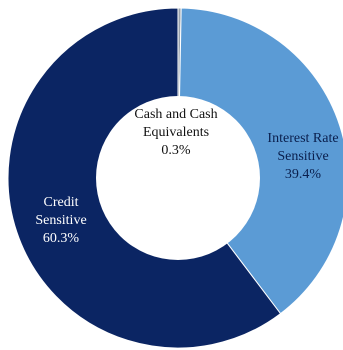 Image resolution: width=343 pixels, height=350 pixels. I want to click on slice-name-line-interest: Interest Rate, so click(302, 138).